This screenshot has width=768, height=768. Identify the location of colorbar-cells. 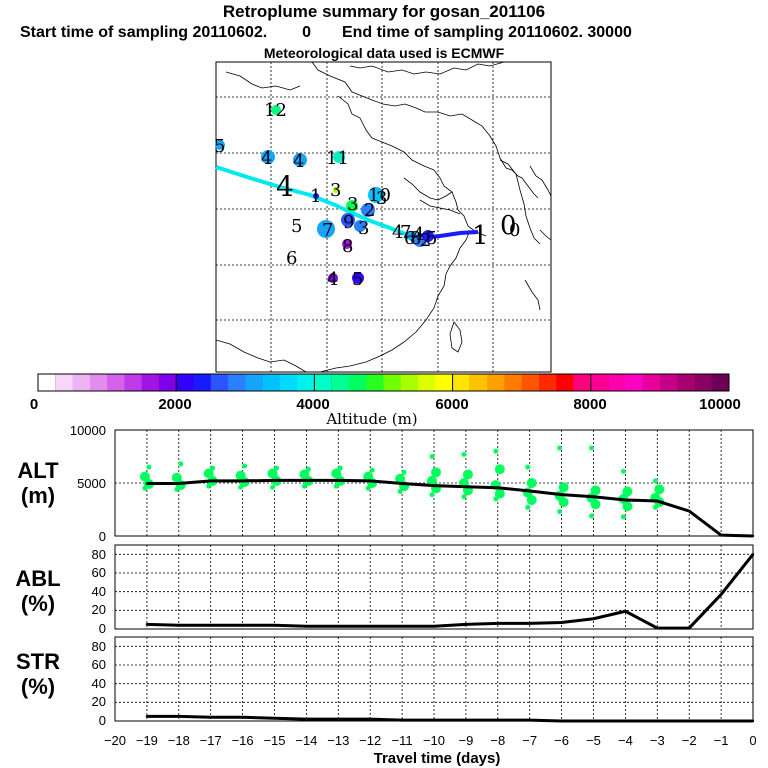
(383, 382).